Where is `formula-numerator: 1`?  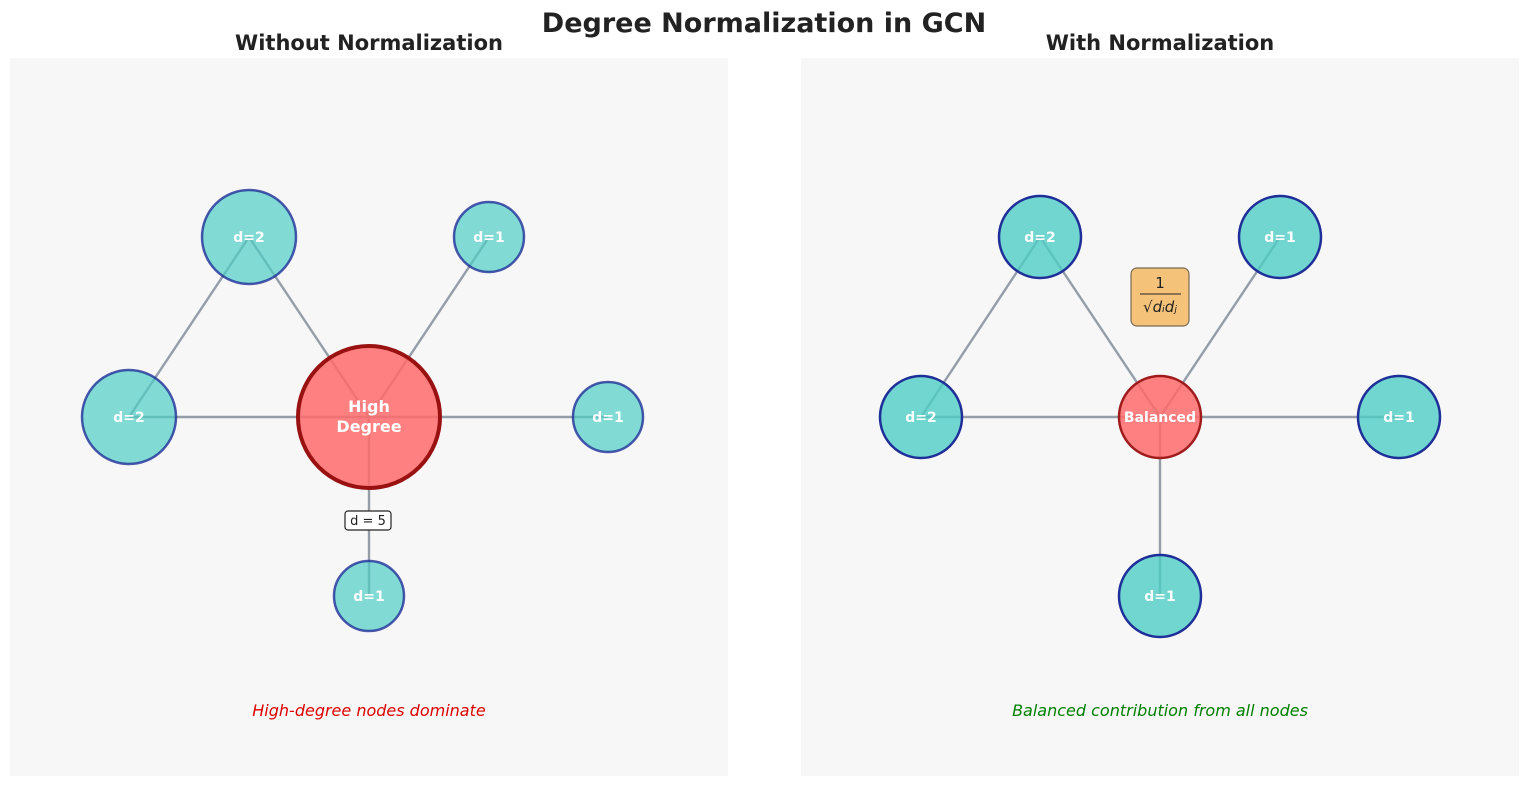 formula-numerator: 1 is located at coordinates (1160, 283).